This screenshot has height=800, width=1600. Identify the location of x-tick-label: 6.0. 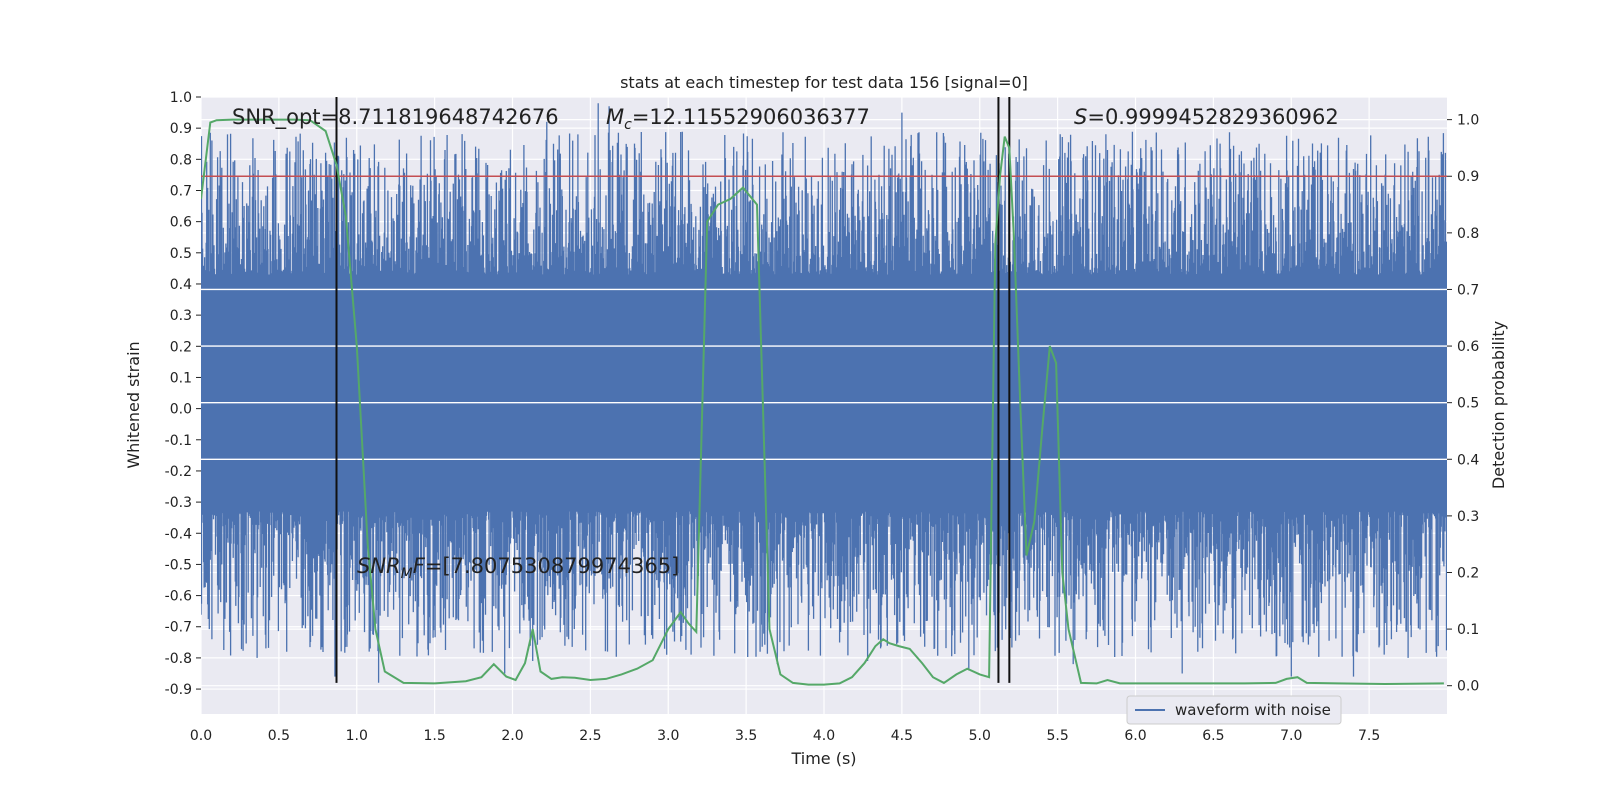
(1135, 736).